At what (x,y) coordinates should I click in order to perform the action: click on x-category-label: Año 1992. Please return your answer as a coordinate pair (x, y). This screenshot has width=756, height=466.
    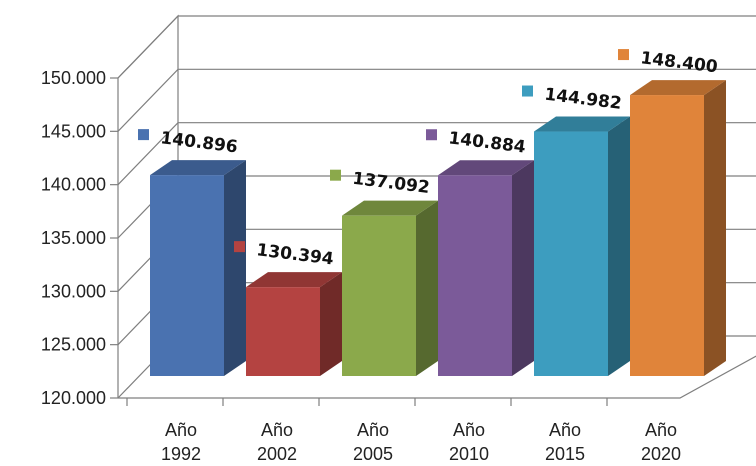
    Looking at the image, I should click on (181, 442).